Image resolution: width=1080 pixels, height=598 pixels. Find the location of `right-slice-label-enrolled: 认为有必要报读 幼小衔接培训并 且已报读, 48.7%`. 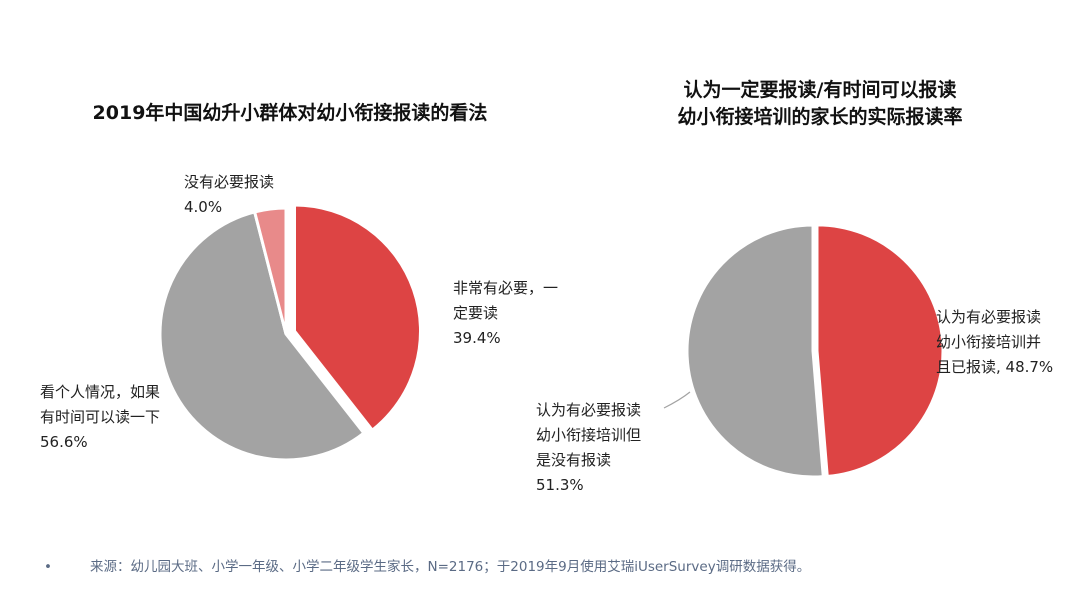

right-slice-label-enrolled: 认为有必要报读 幼小衔接培训并 且已报读, 48.7% is located at coordinates (994, 342).